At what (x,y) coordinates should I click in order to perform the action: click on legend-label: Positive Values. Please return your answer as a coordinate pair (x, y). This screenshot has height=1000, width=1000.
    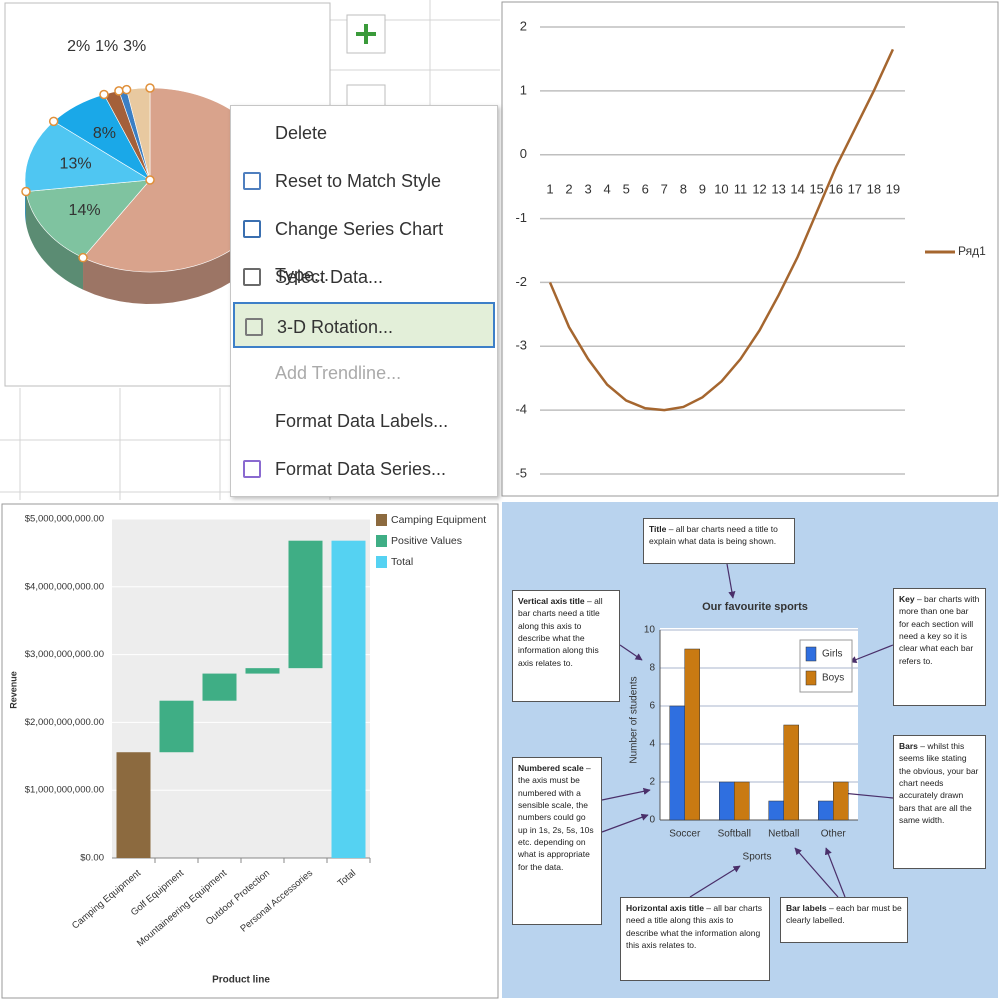
    Looking at the image, I should click on (426, 541).